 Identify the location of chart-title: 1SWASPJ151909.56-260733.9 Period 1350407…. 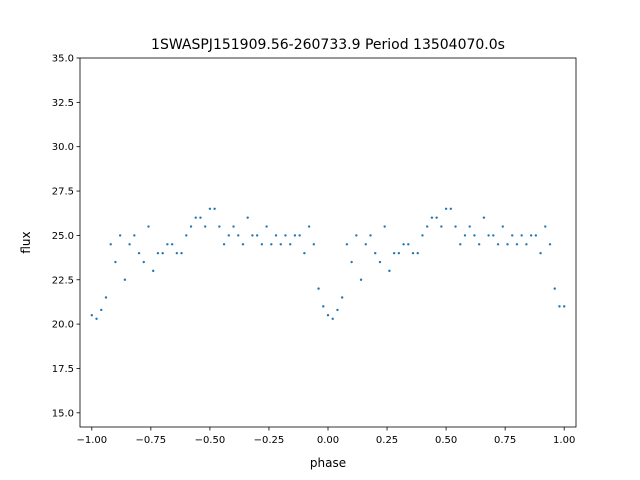
(328, 45).